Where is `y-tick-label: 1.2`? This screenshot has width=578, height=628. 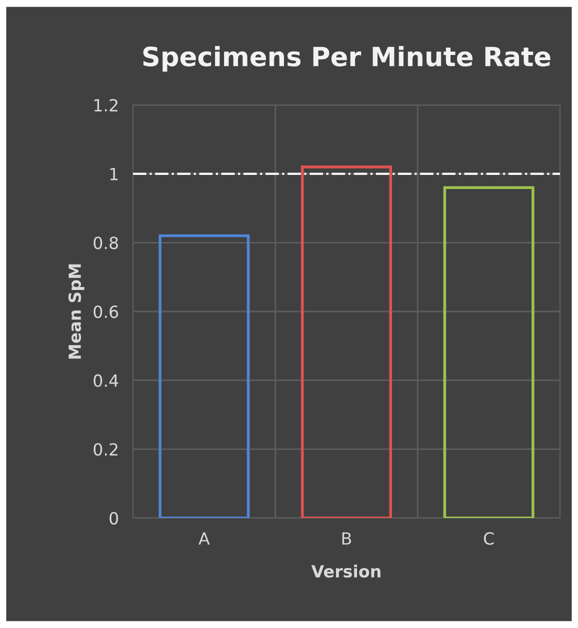
y-tick-label: 1.2 is located at coordinates (106, 105).